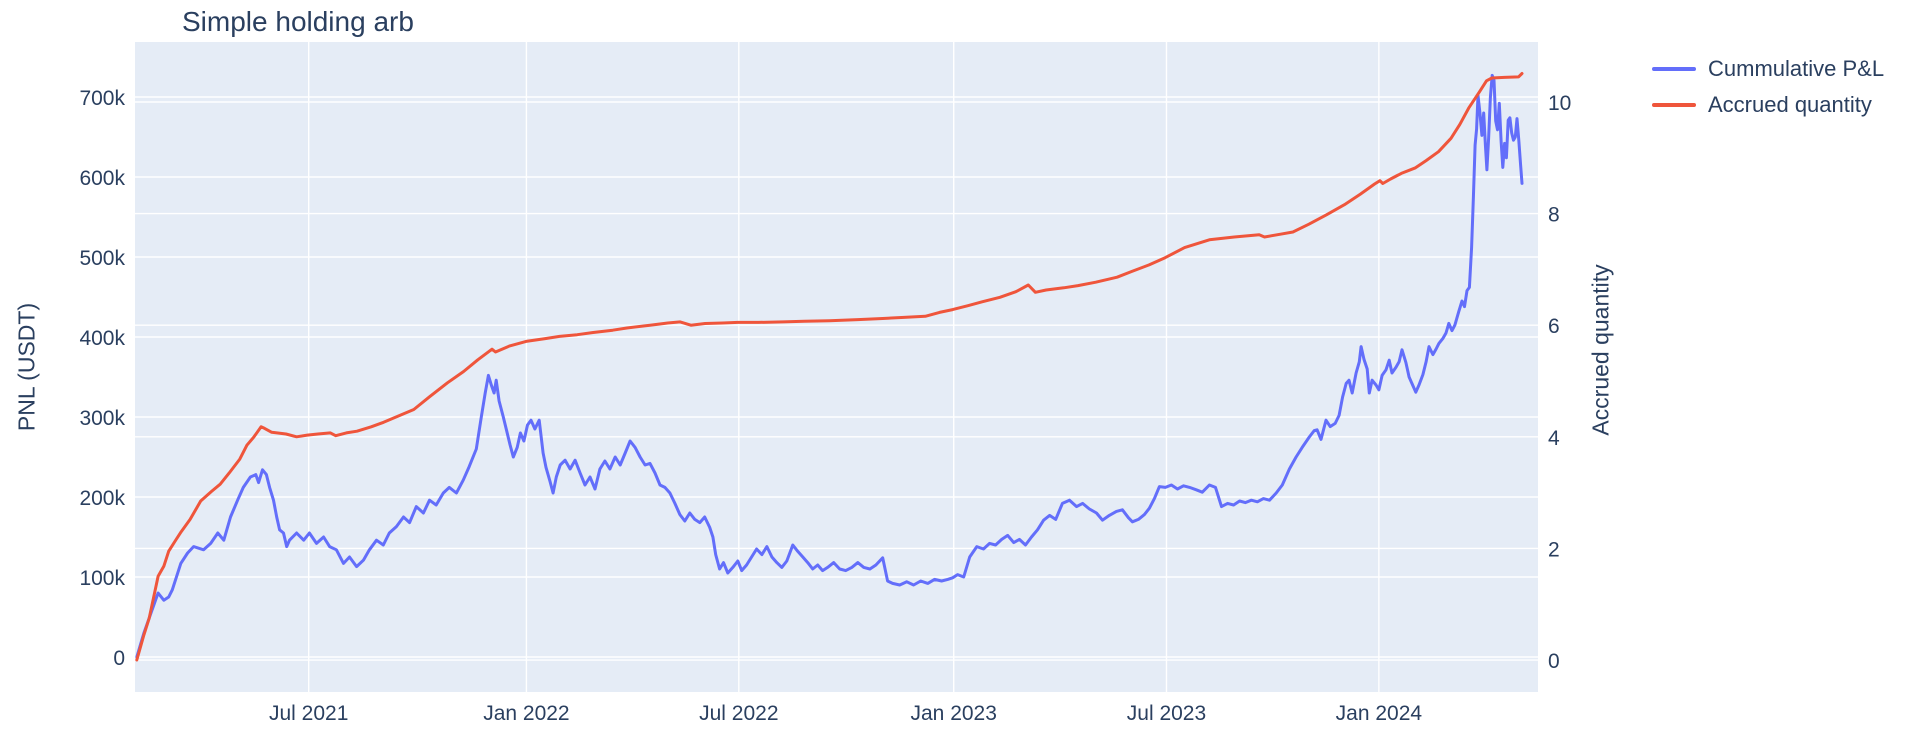  Describe the element at coordinates (1600, 350) in the screenshot. I see `right-axis-title: Accrued quantity` at that location.